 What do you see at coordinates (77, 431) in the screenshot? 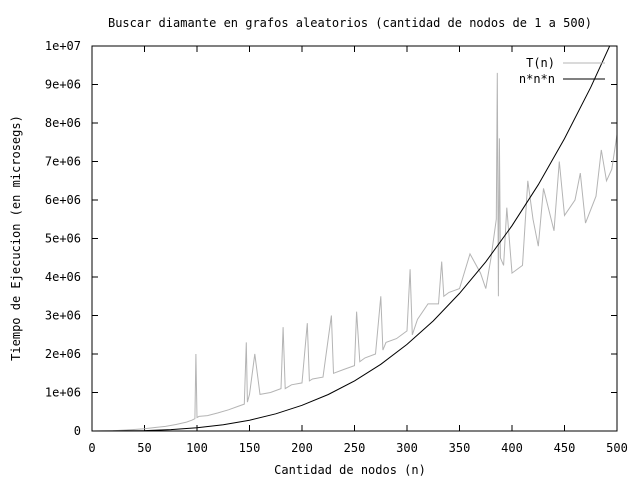
I see `y-tick-label: 0` at bounding box center [77, 431].